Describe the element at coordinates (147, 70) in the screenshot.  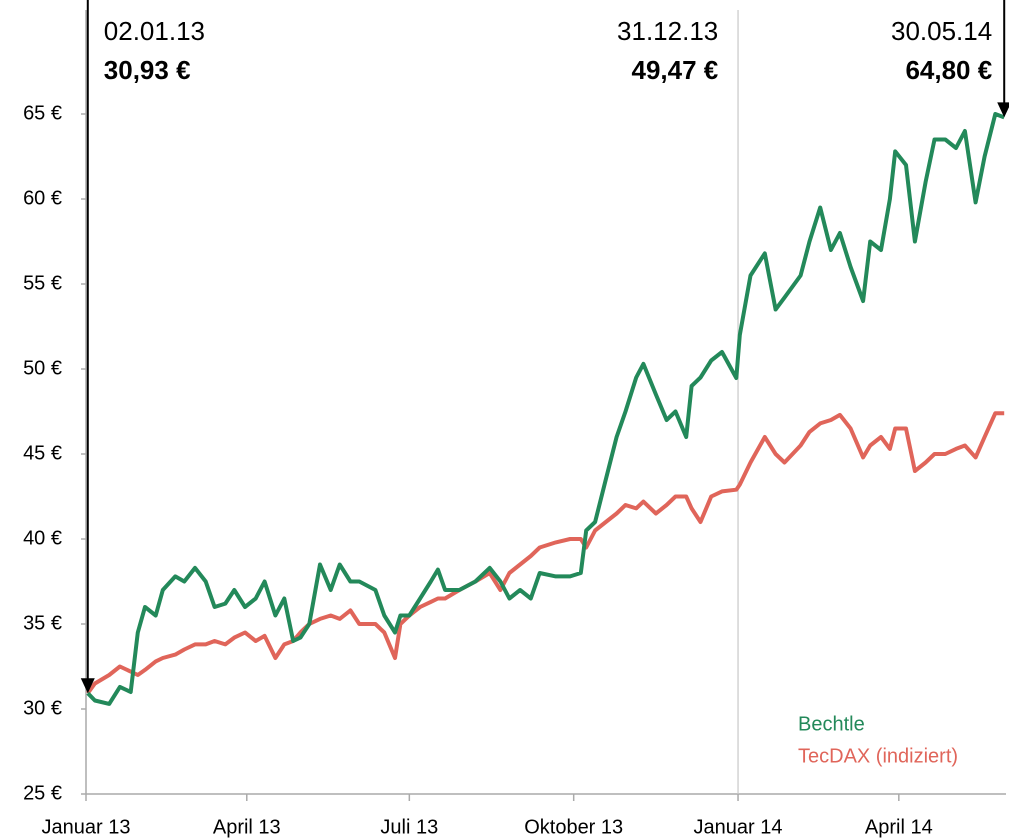
I see `annotation-price: 30,93 €` at that location.